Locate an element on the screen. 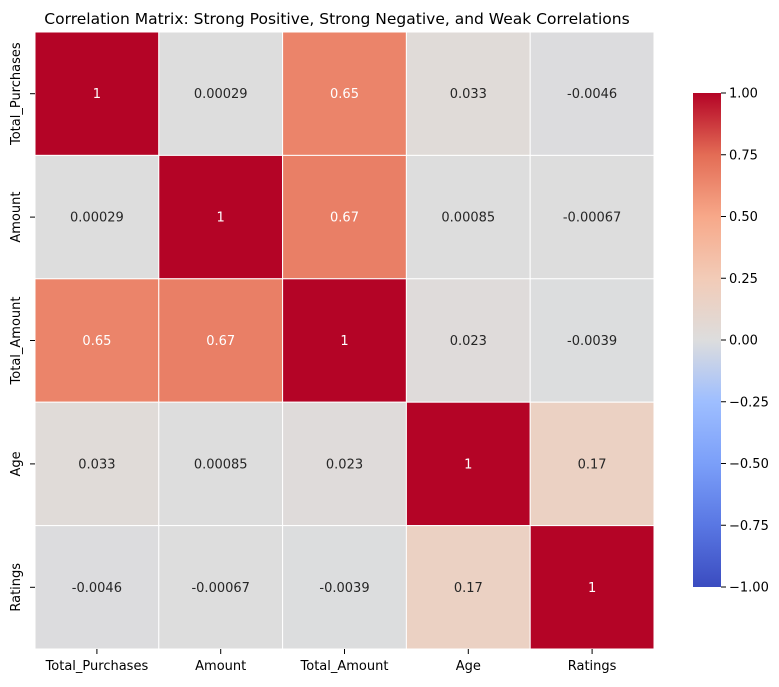 This screenshot has height=687, width=779. y-tick-label: Age is located at coordinates (16, 463).